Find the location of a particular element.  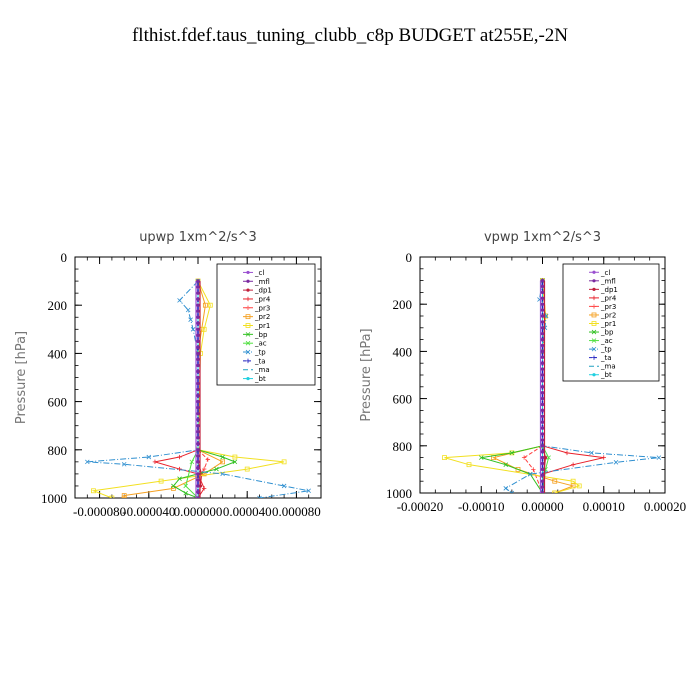

legend-entry-ac: _ac is located at coordinates (255, 344).